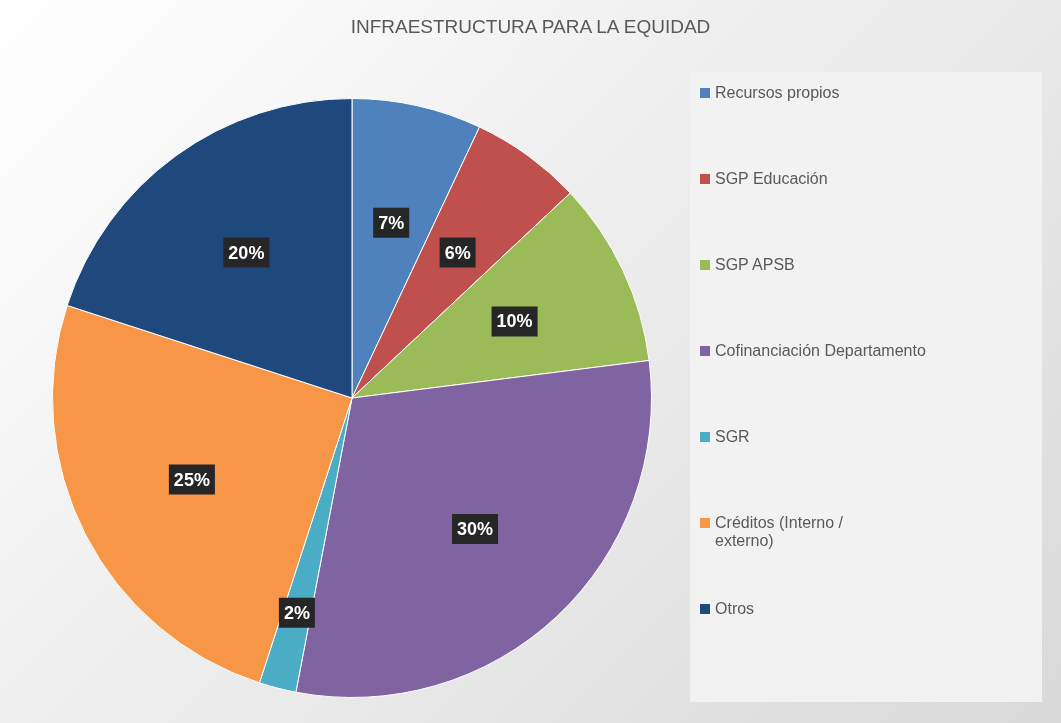 Image resolution: width=1061 pixels, height=723 pixels. Describe the element at coordinates (191, 479) in the screenshot. I see `data-label: 25%` at that location.